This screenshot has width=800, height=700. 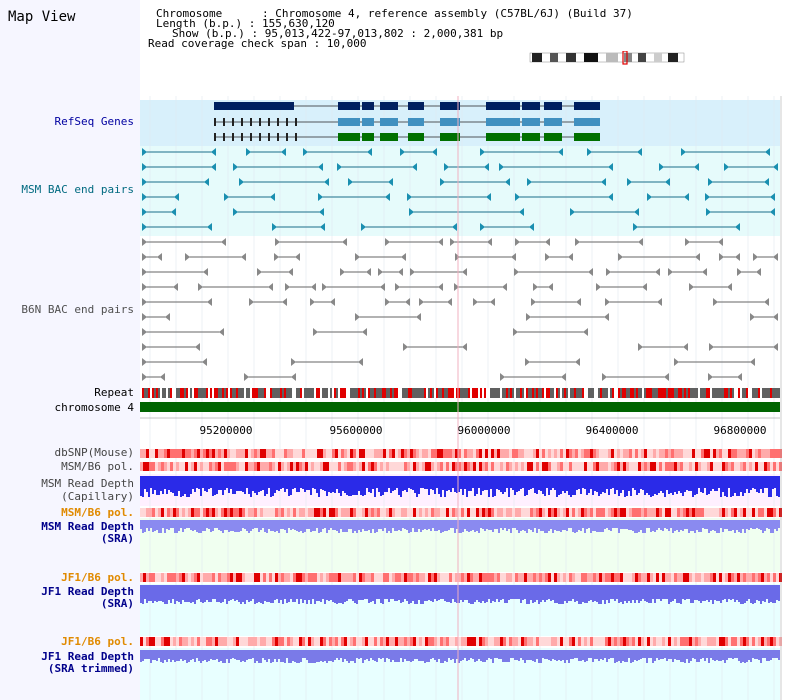 What do you see at coordinates (460, 407) in the screenshot?
I see `chromosome-bar` at bounding box center [460, 407].